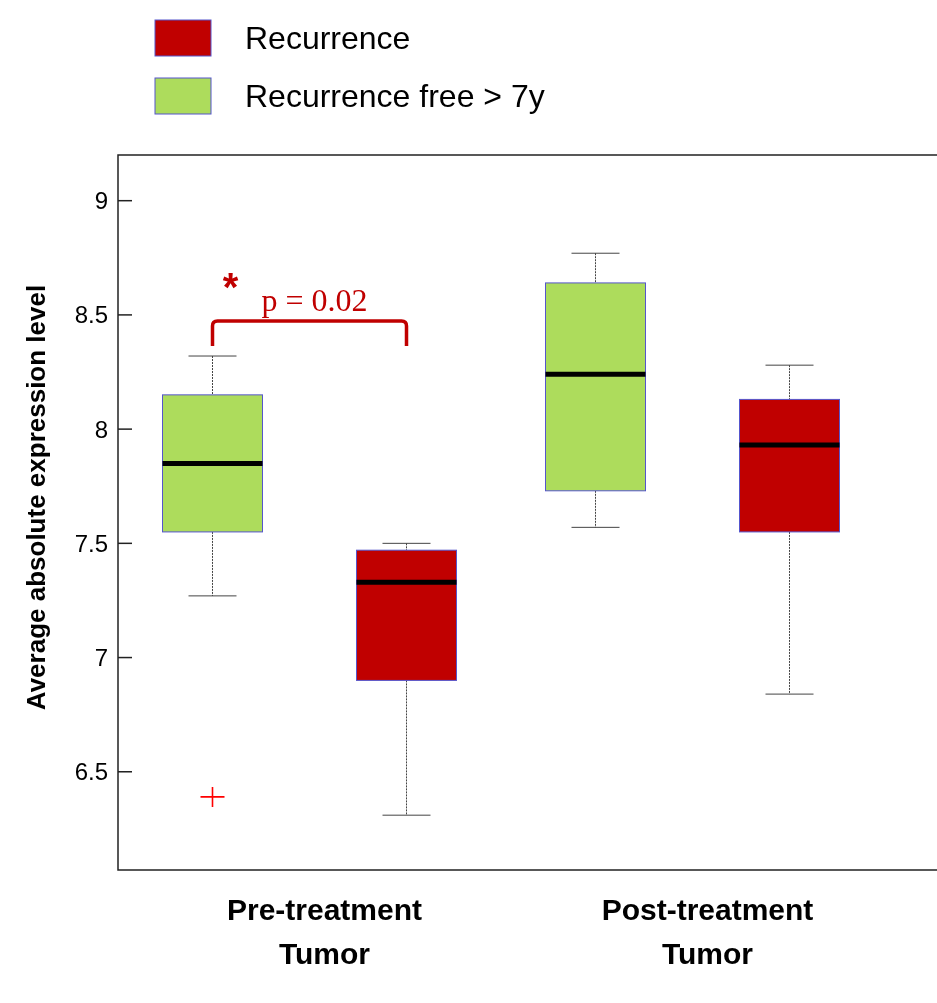 This screenshot has height=1003, width=937. I want to click on annotation: p = 0.02, so click(314, 300).